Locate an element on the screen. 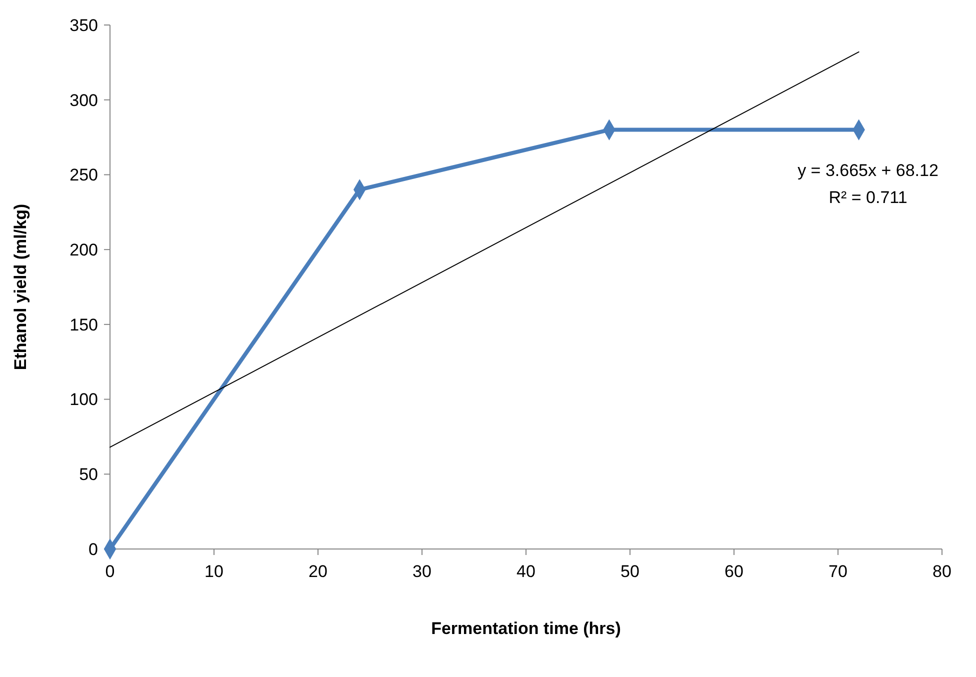 This screenshot has width=976, height=677. y-tick-label: 0 is located at coordinates (93, 549).